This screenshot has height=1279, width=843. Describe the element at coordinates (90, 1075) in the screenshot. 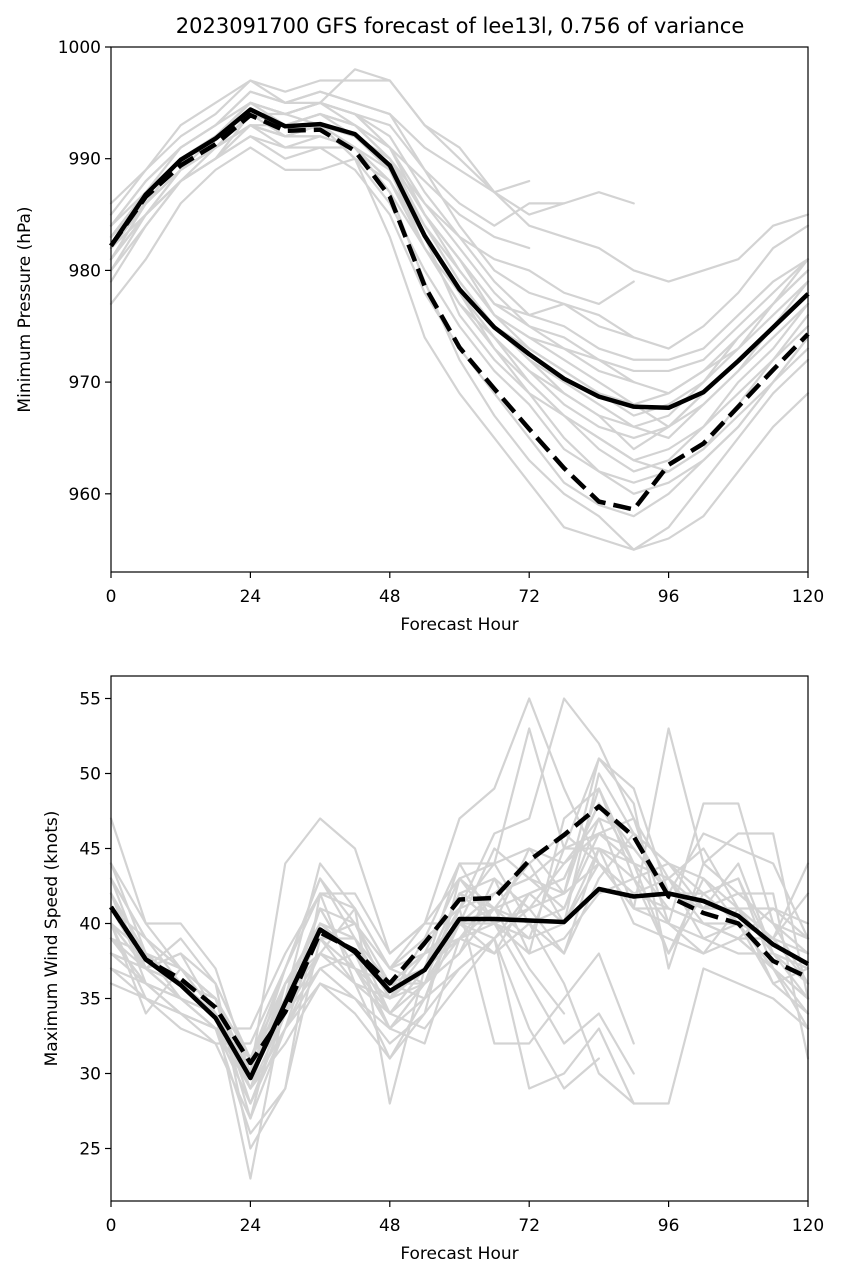

I see `wind-y-tick-label: 30` at that location.